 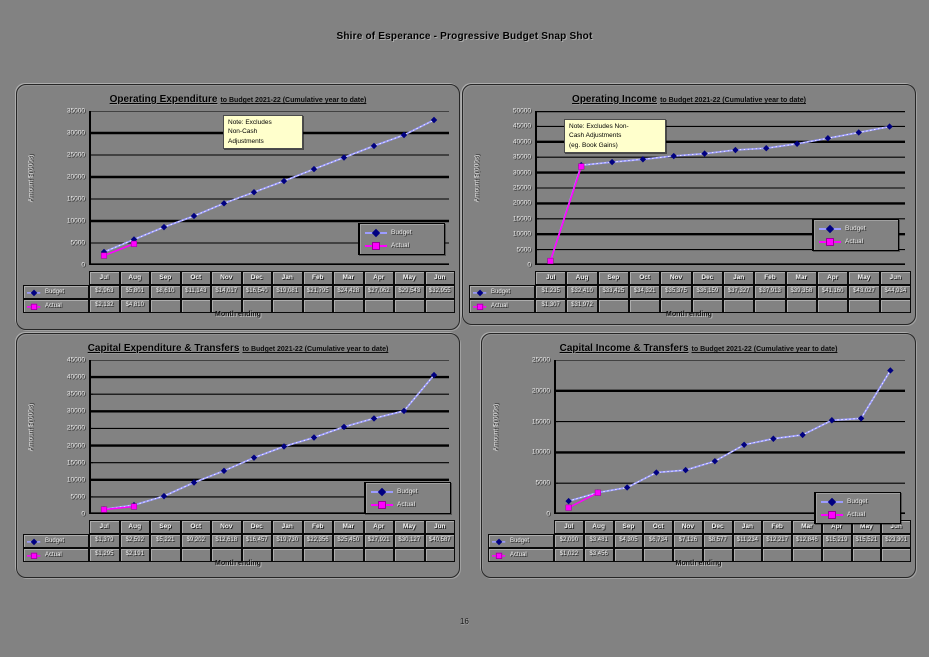 What do you see at coordinates (866, 541) in the screenshot?
I see `budget-value-cell: $15,521` at bounding box center [866, 541].